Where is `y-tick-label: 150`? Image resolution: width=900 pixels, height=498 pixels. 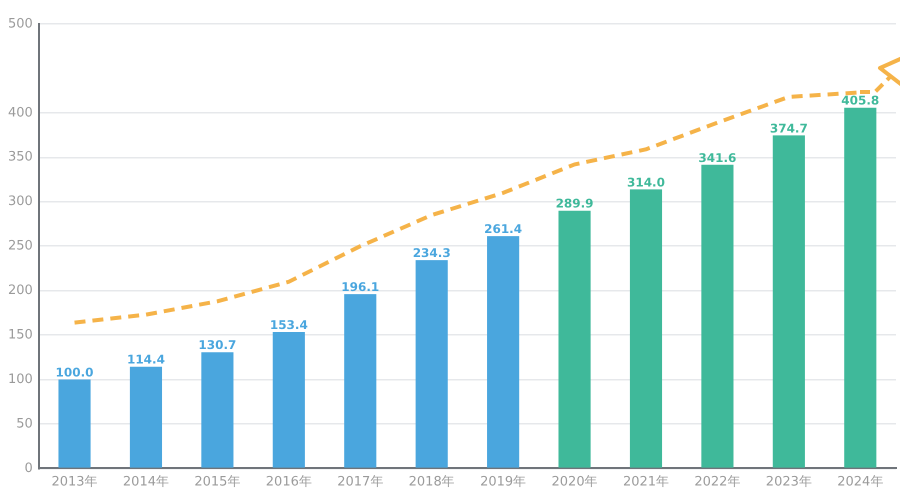 y-tick-label: 150 is located at coordinates (20, 334).